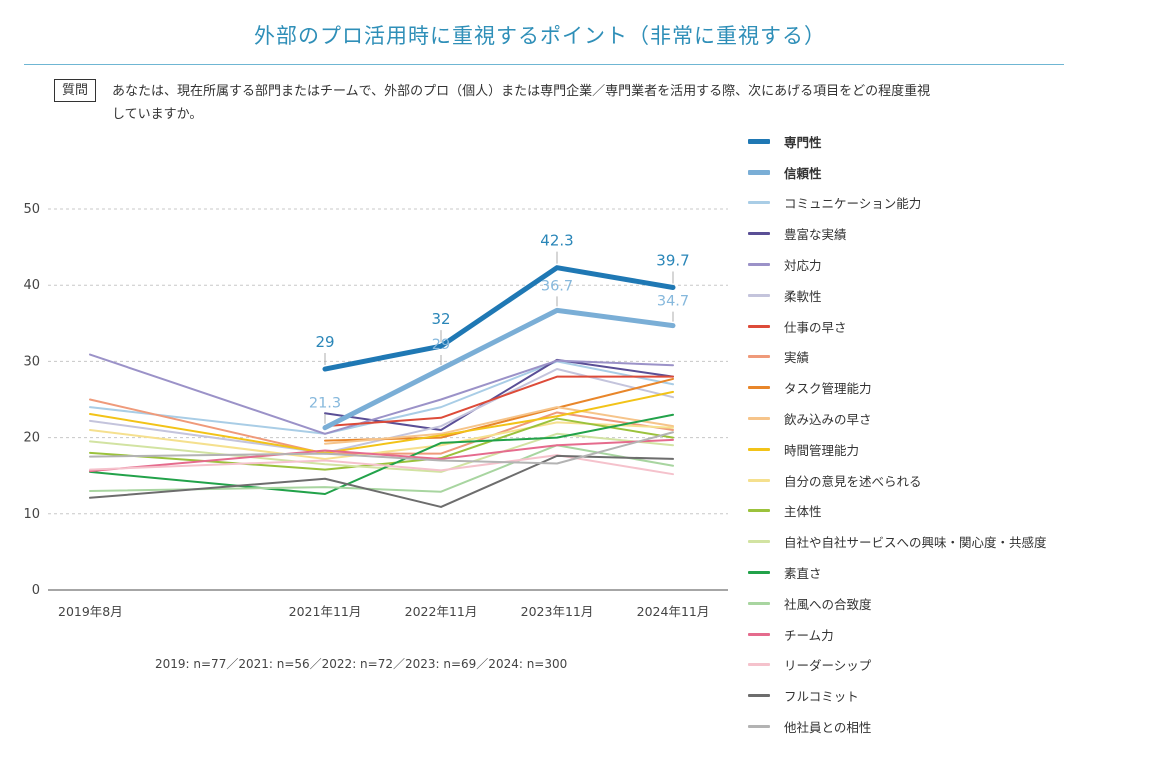 This screenshot has height=760, width=1156. Describe the element at coordinates (948, 141) in the screenshot. I see `legend-item: 専門性` at that location.